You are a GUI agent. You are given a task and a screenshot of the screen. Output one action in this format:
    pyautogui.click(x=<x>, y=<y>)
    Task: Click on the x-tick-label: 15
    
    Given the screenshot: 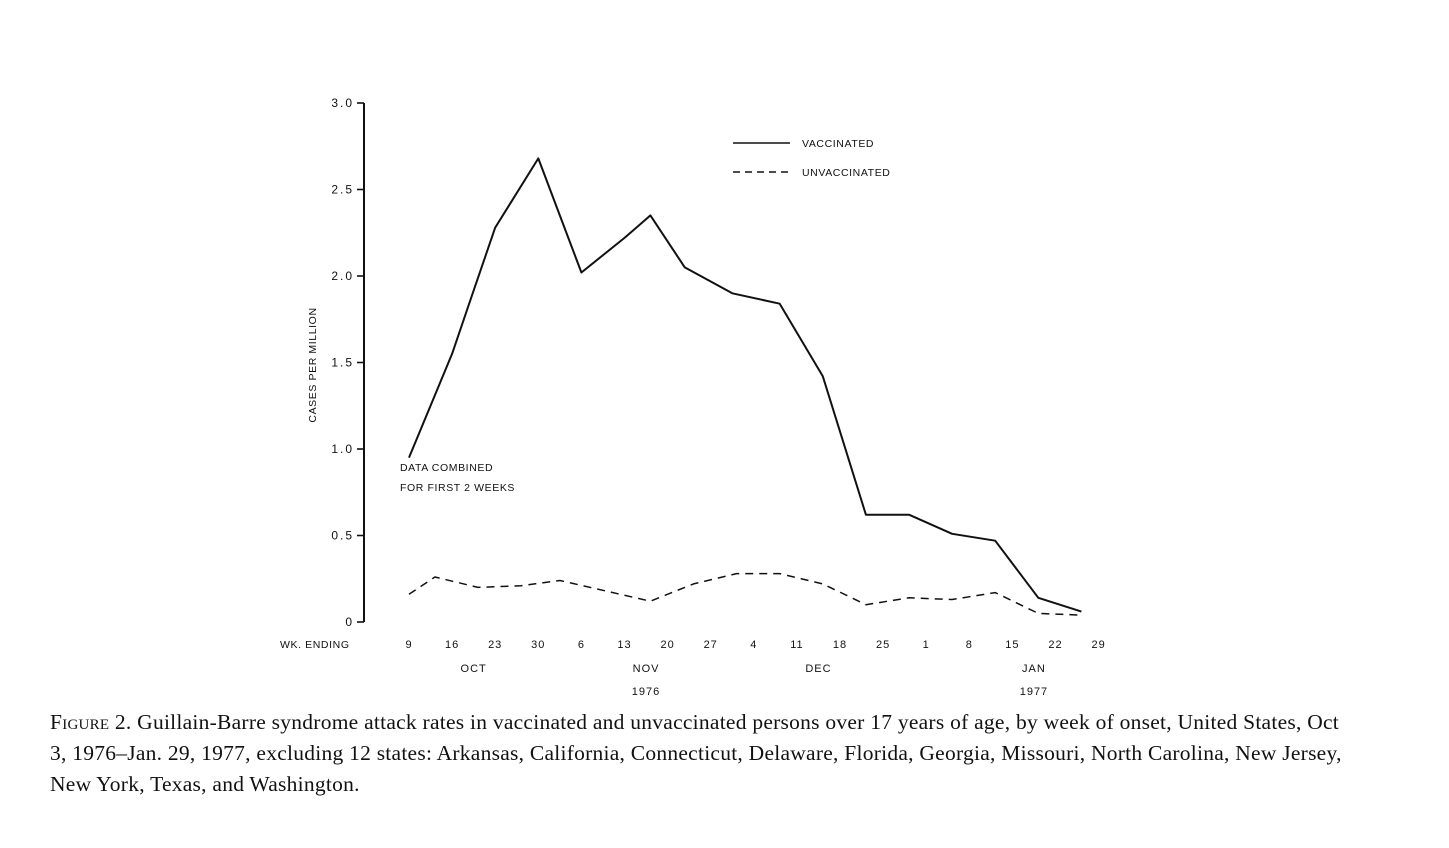 What is the action you would take?
    pyautogui.click(x=1012, y=645)
    